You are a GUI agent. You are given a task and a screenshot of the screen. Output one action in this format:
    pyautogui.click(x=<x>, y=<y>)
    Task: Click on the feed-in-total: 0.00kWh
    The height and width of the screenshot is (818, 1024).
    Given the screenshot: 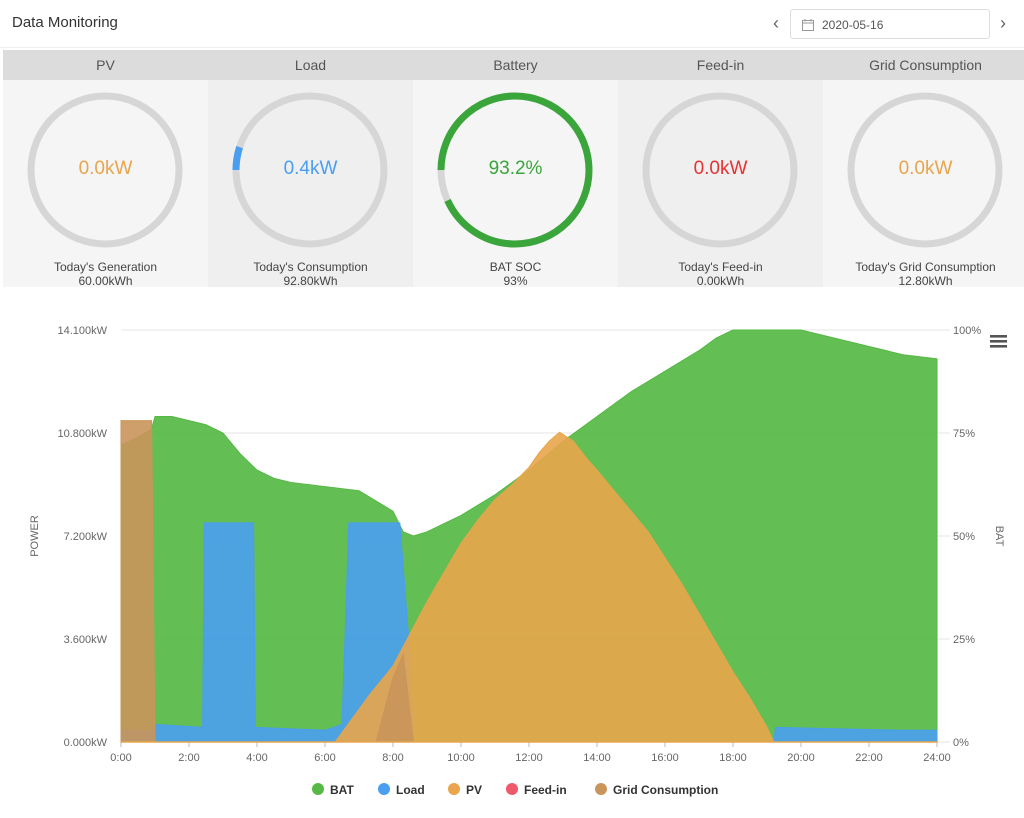 What is the action you would take?
    pyautogui.click(x=720, y=281)
    